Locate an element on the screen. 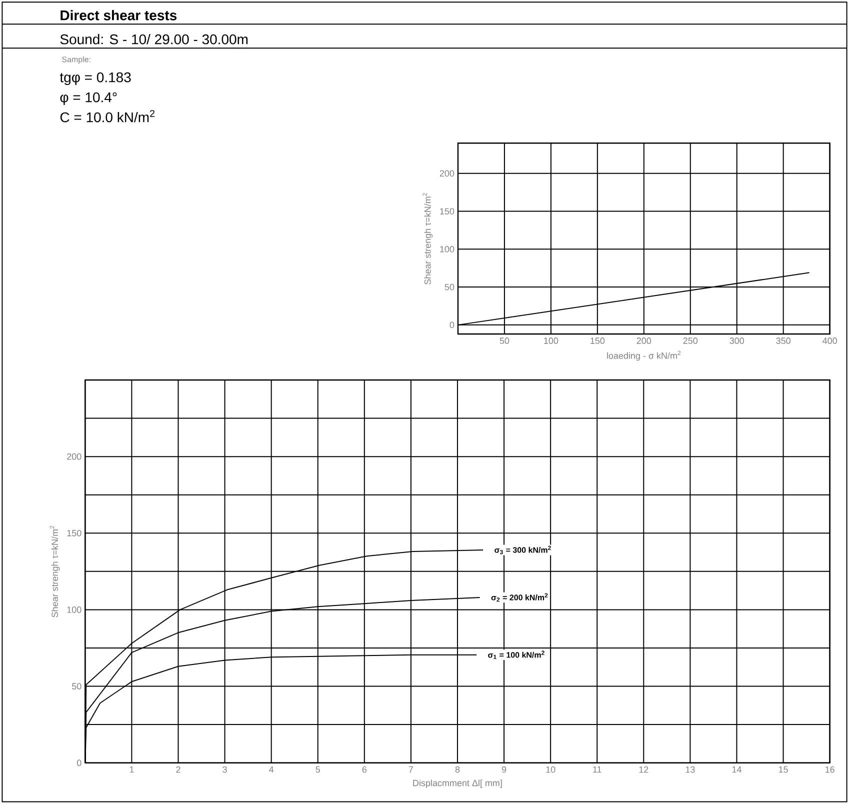 The width and height of the screenshot is (849, 804). x-tick-label: 150 is located at coordinates (597, 341).